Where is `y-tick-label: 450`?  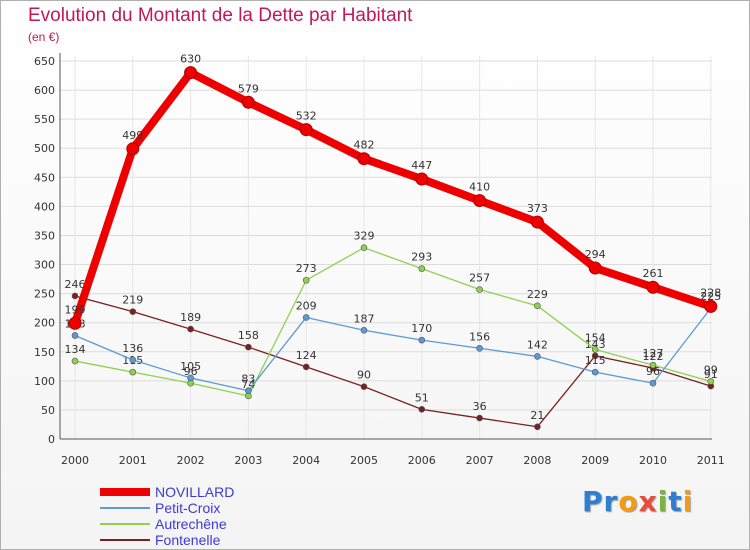
y-tick-label: 450 is located at coordinates (44, 177).